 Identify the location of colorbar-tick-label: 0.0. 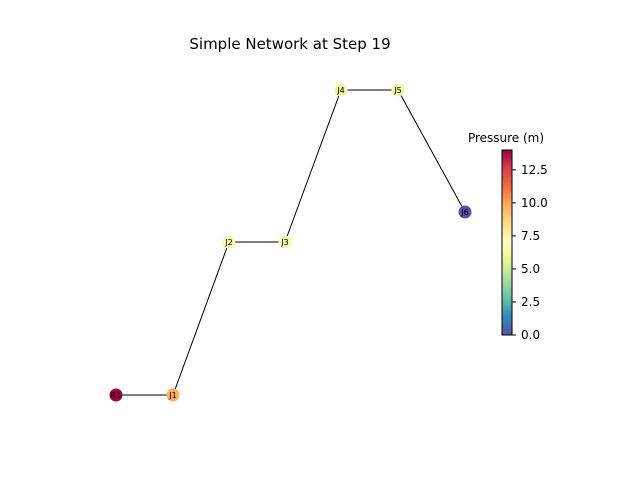
(530, 335).